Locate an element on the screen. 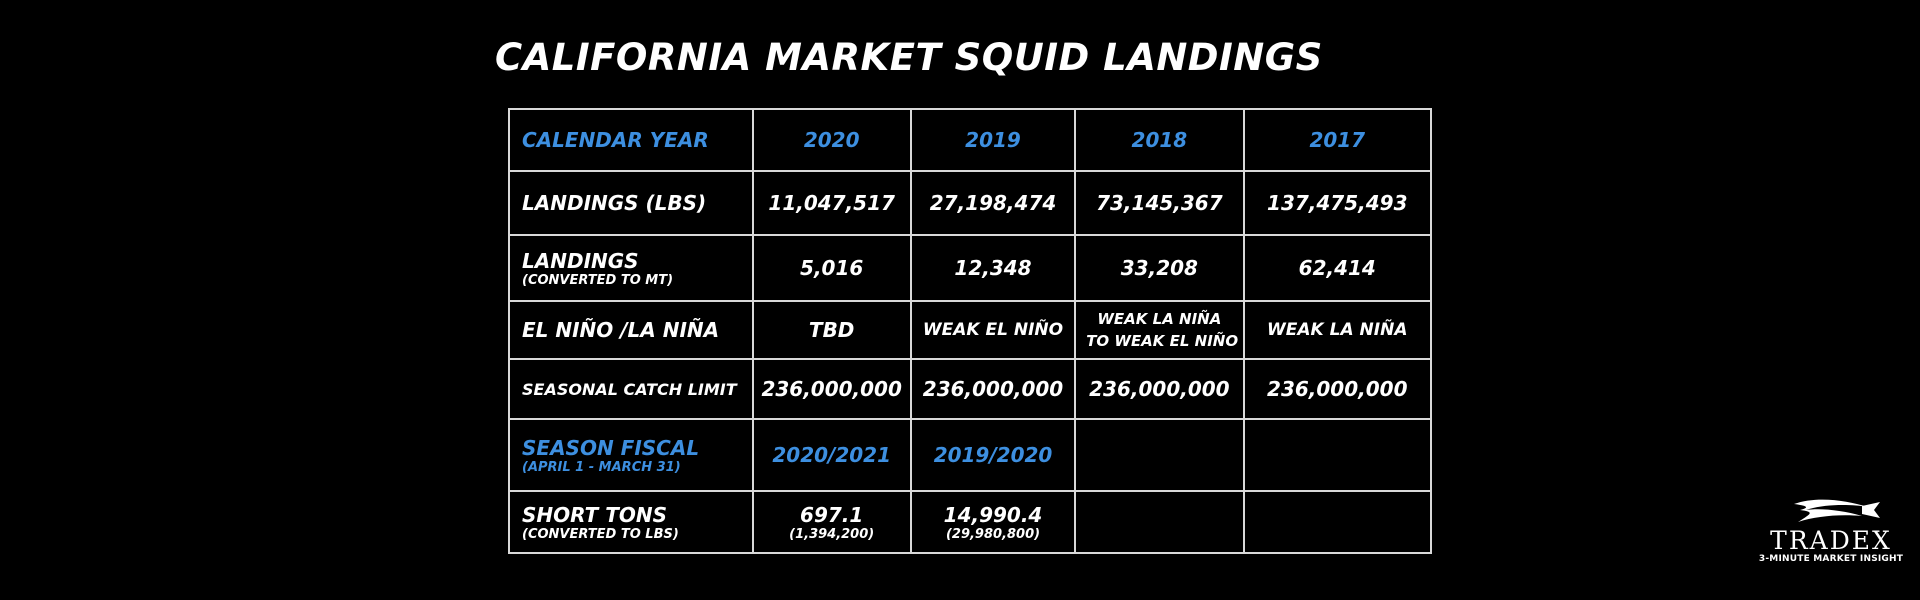 The height and width of the screenshot is (600, 1920). cell-value: 2019/2020 is located at coordinates (993, 455).